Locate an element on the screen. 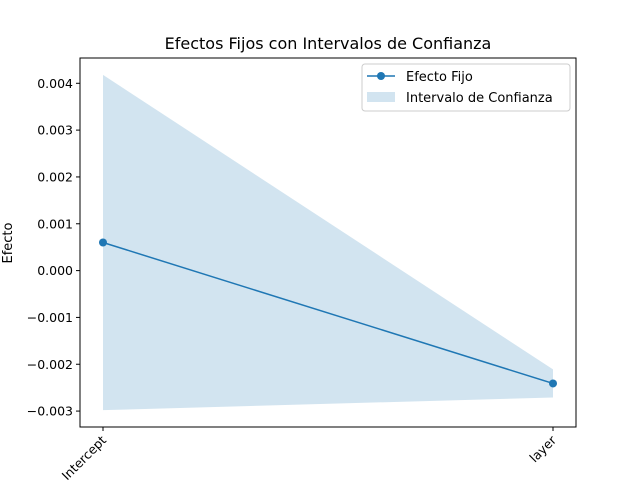 This screenshot has width=640, height=485. y-tick-label: −0.002 is located at coordinates (50, 364).